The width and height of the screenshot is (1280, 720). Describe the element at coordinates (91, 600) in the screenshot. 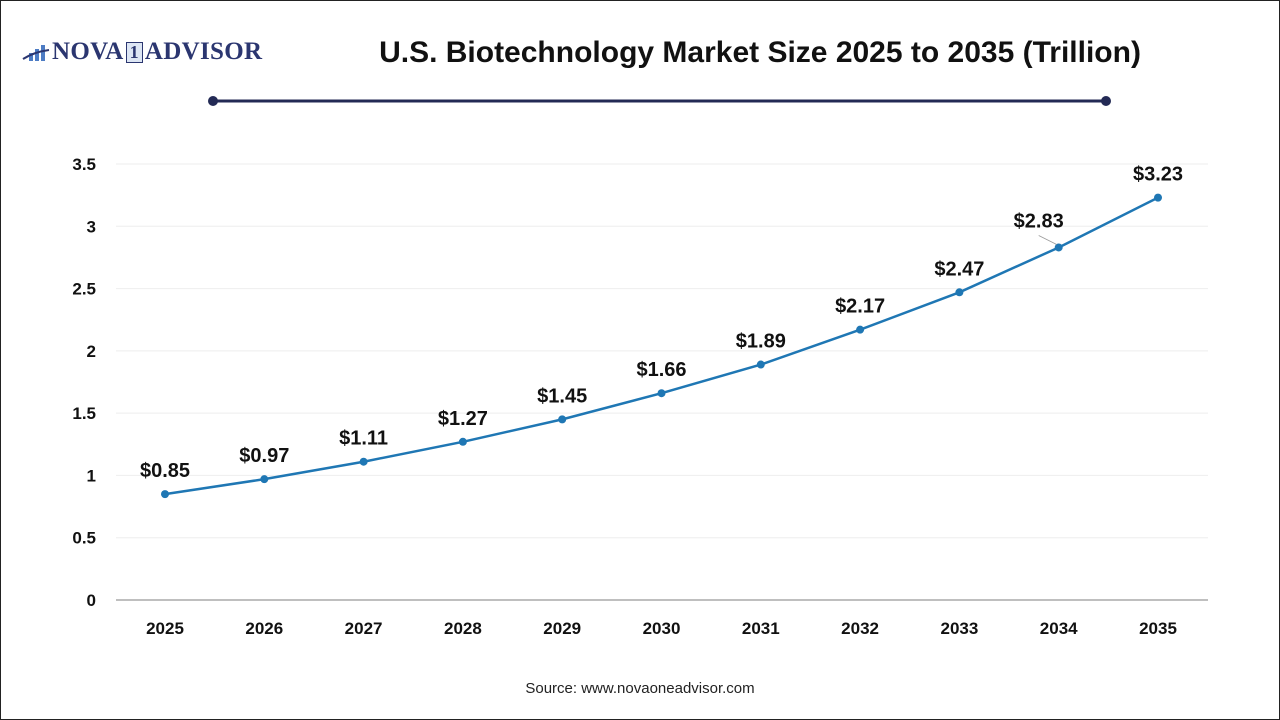

I see `y-tick-label: 0` at that location.